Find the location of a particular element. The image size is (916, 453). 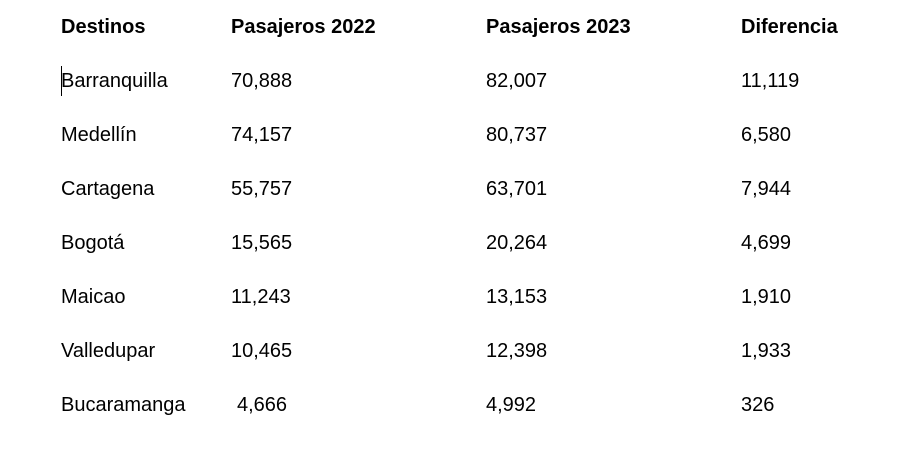

table-cell: 15,565 is located at coordinates (262, 243).